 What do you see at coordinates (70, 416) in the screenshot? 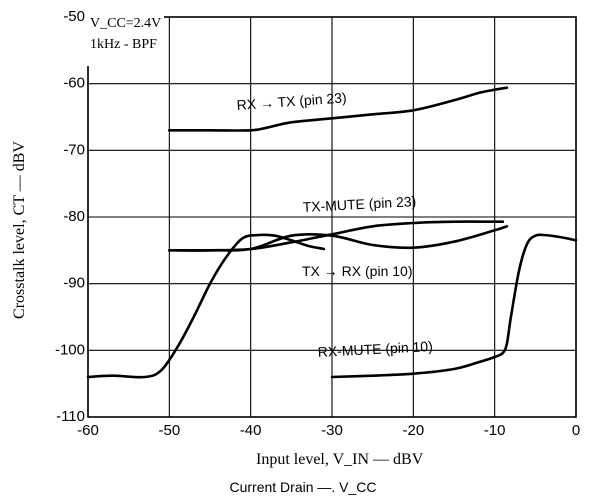
I see `y-tick-label: -110` at bounding box center [70, 416].